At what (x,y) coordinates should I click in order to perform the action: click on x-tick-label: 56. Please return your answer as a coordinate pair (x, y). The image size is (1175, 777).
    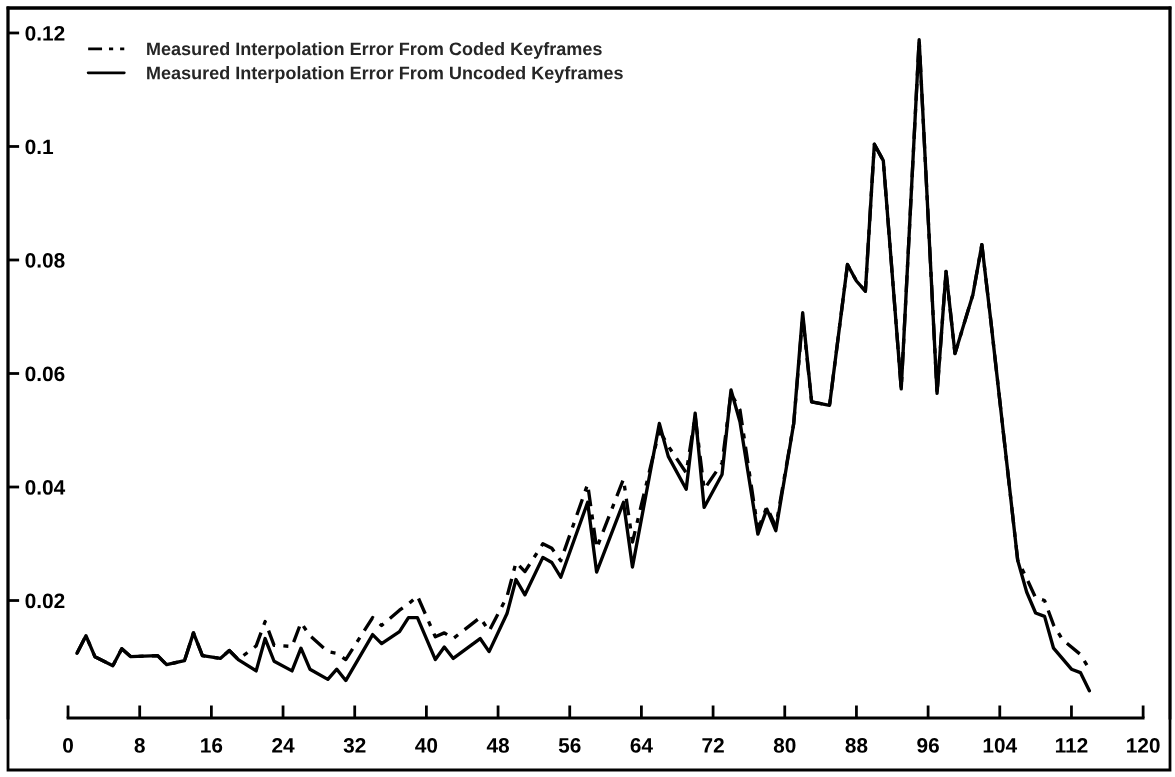
    Looking at the image, I should click on (569, 745).